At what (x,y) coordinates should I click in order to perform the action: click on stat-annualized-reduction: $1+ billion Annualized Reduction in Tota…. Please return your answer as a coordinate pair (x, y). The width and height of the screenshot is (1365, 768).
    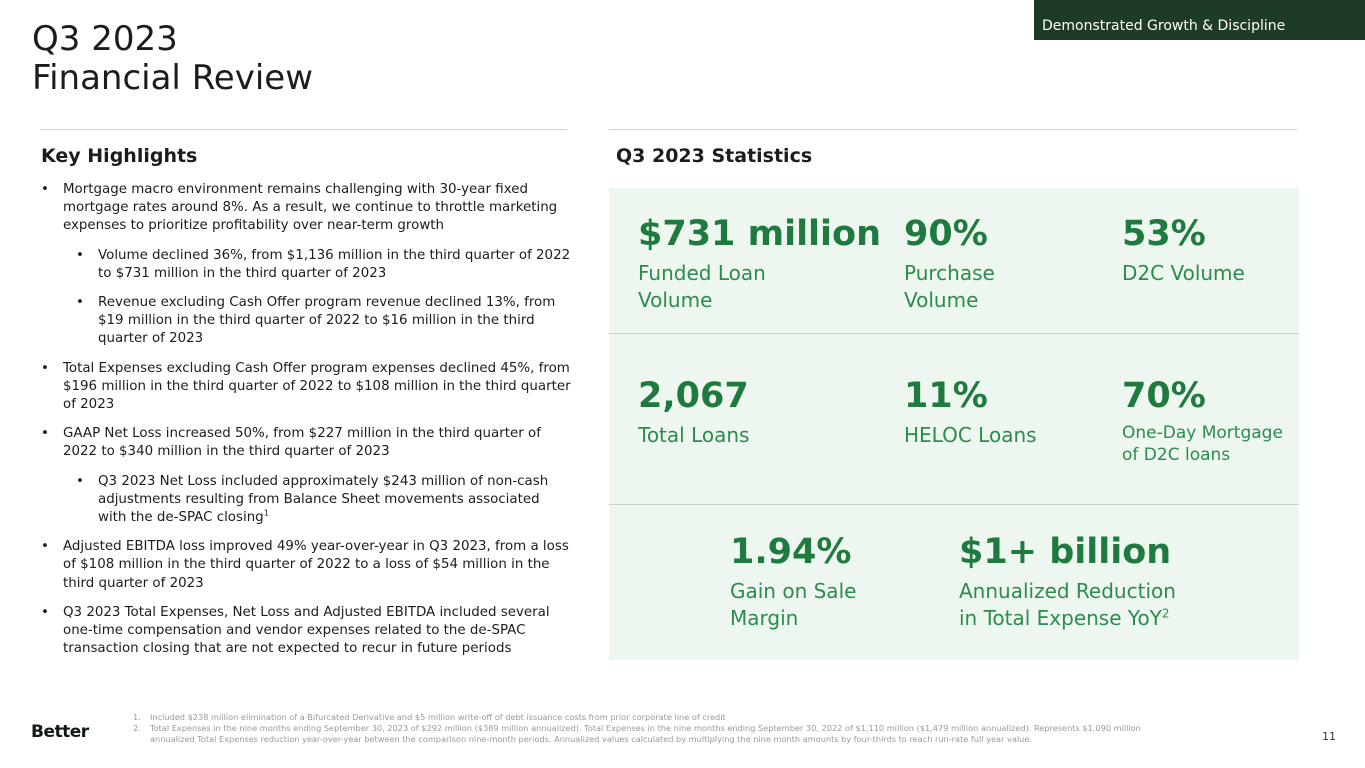
    Looking at the image, I should click on (1067, 582).